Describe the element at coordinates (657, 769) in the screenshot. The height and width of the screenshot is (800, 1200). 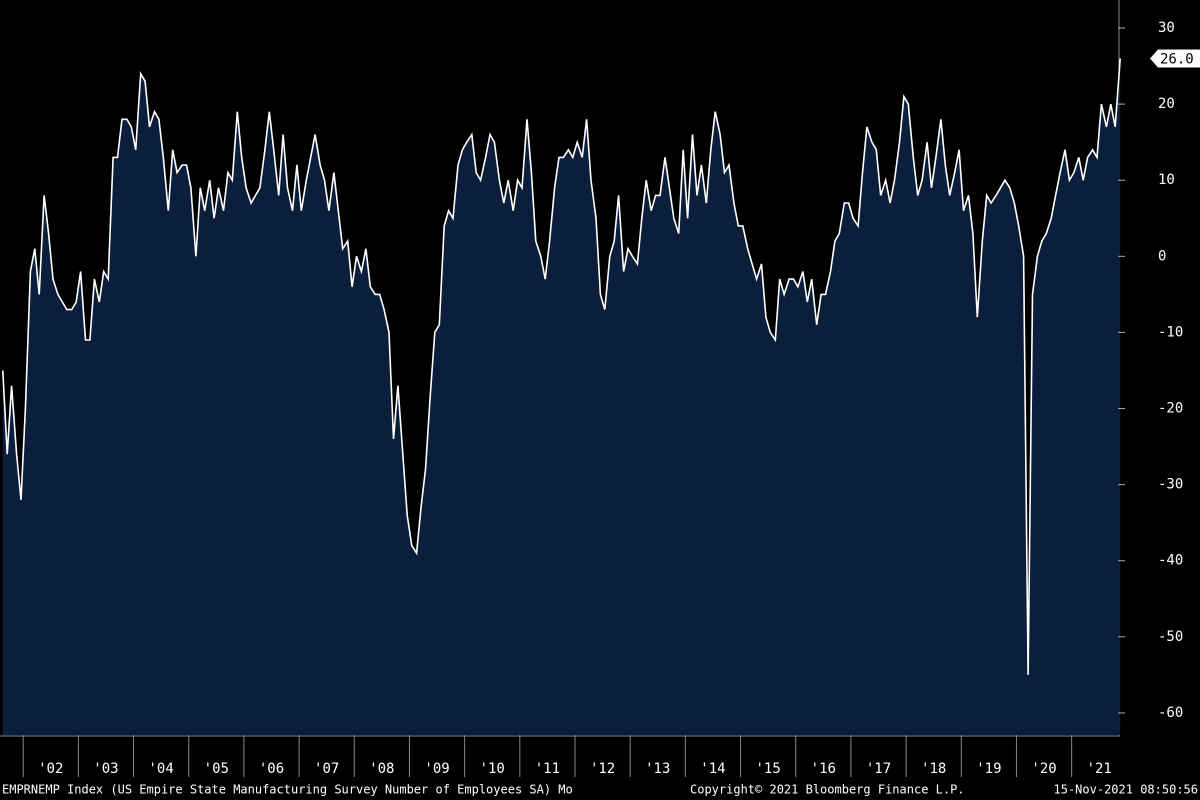
I see `x-tick-label: '13` at that location.